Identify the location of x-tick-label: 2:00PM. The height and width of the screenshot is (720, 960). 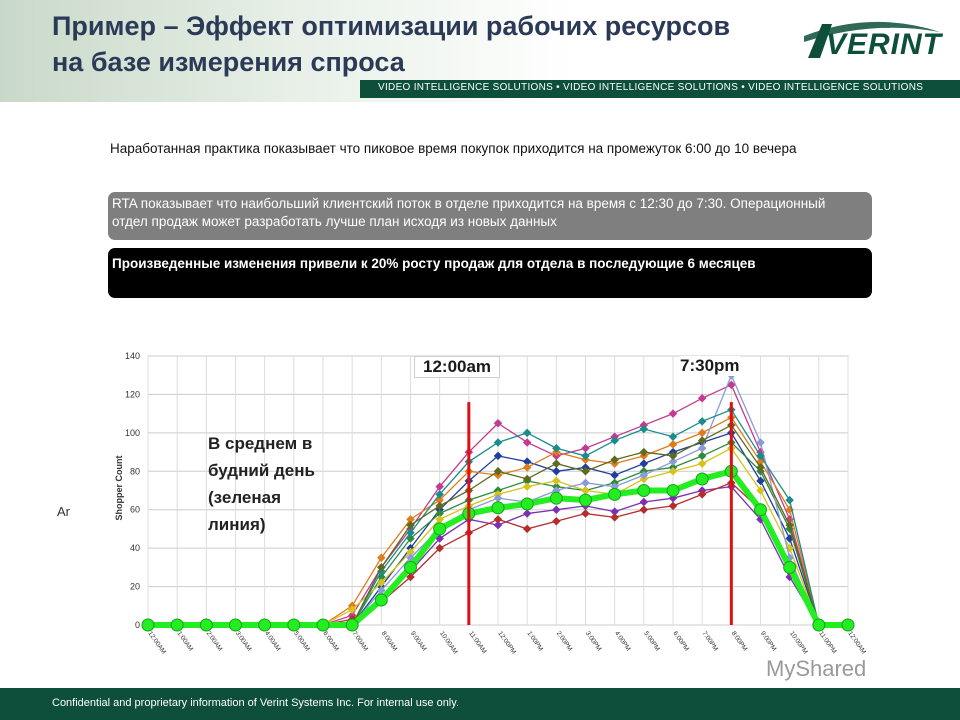
(564, 641).